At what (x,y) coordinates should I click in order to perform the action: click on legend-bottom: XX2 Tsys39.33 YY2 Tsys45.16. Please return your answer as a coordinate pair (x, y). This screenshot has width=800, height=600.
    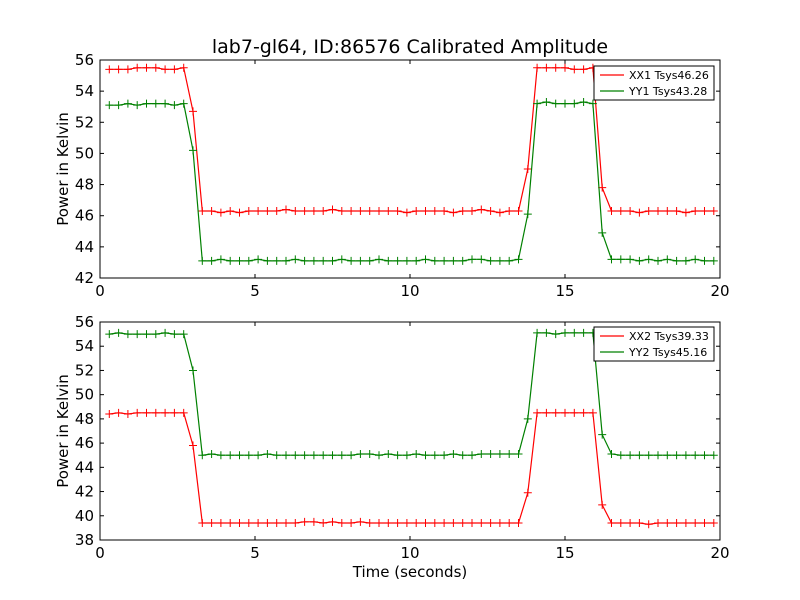
    Looking at the image, I should click on (654, 344).